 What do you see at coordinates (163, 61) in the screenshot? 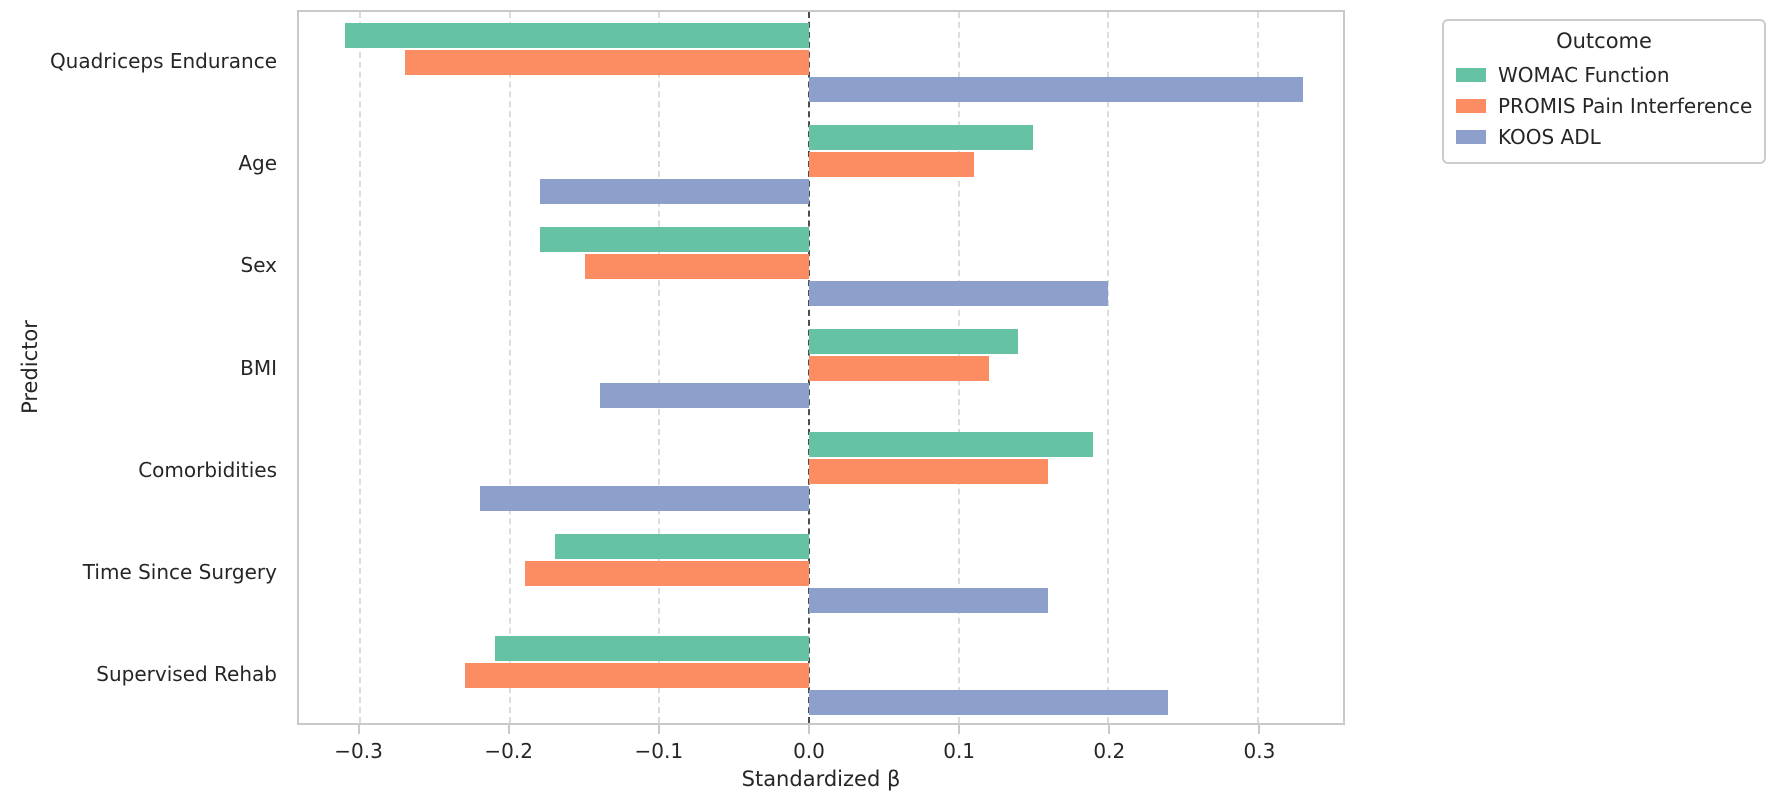
I see `y-tick-label: Quadriceps Endurance` at bounding box center [163, 61].